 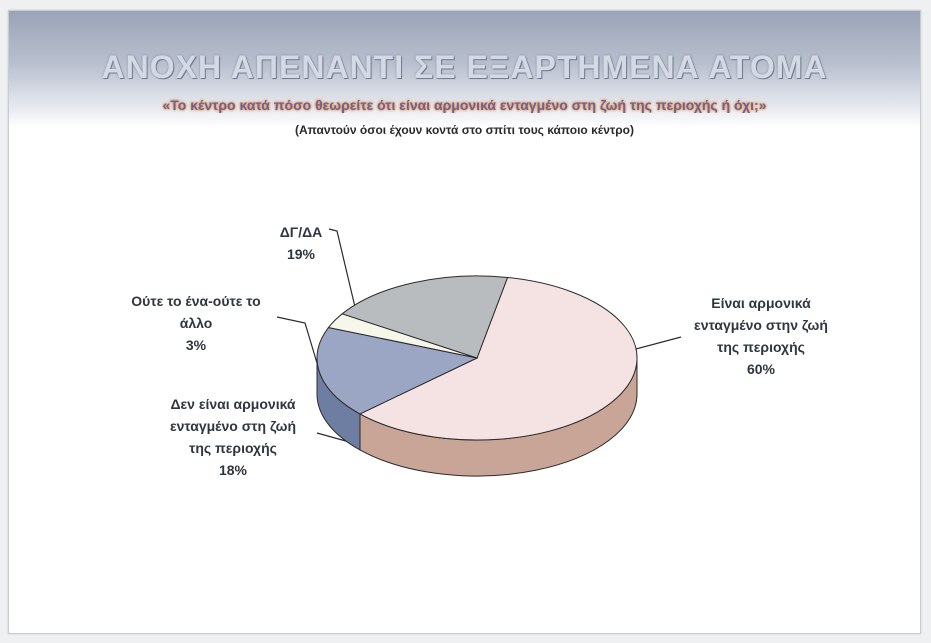 What do you see at coordinates (342, 268) in the screenshot?
I see `slice-dk-na-leader-line` at bounding box center [342, 268].